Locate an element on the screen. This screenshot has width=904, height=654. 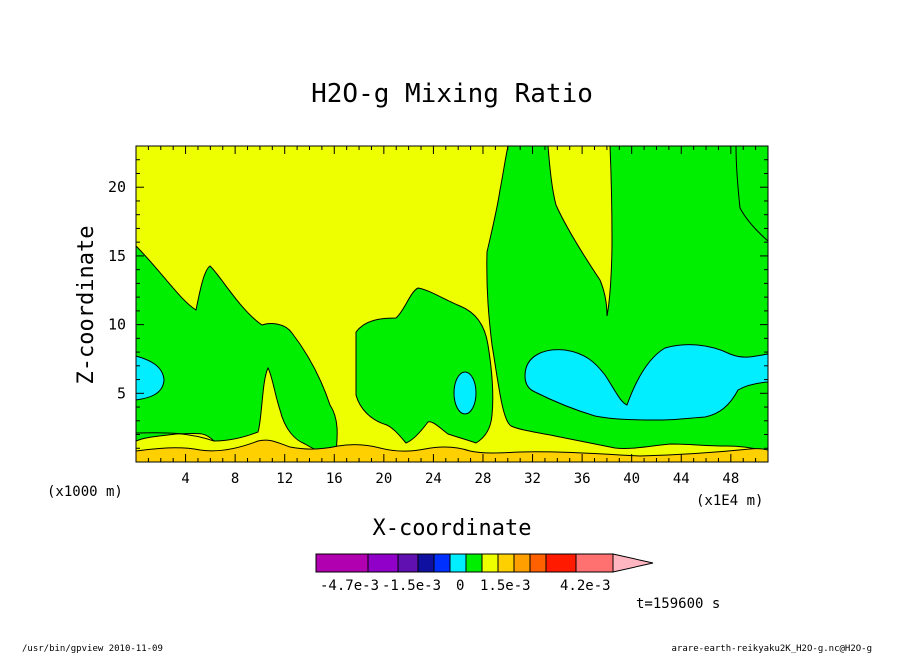
x-tick-label: 36 is located at coordinates (582, 479).